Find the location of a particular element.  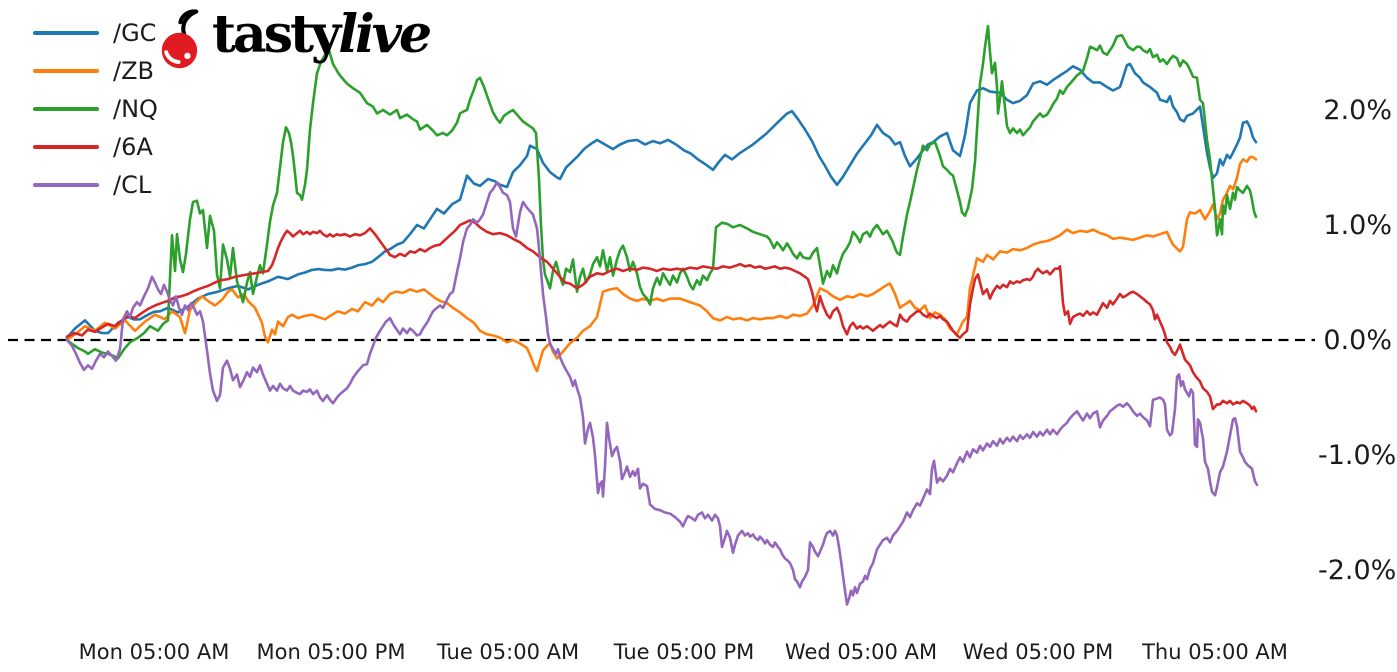

legend: /GC/ZB/NQ/6A/CL is located at coordinates (95, 109).